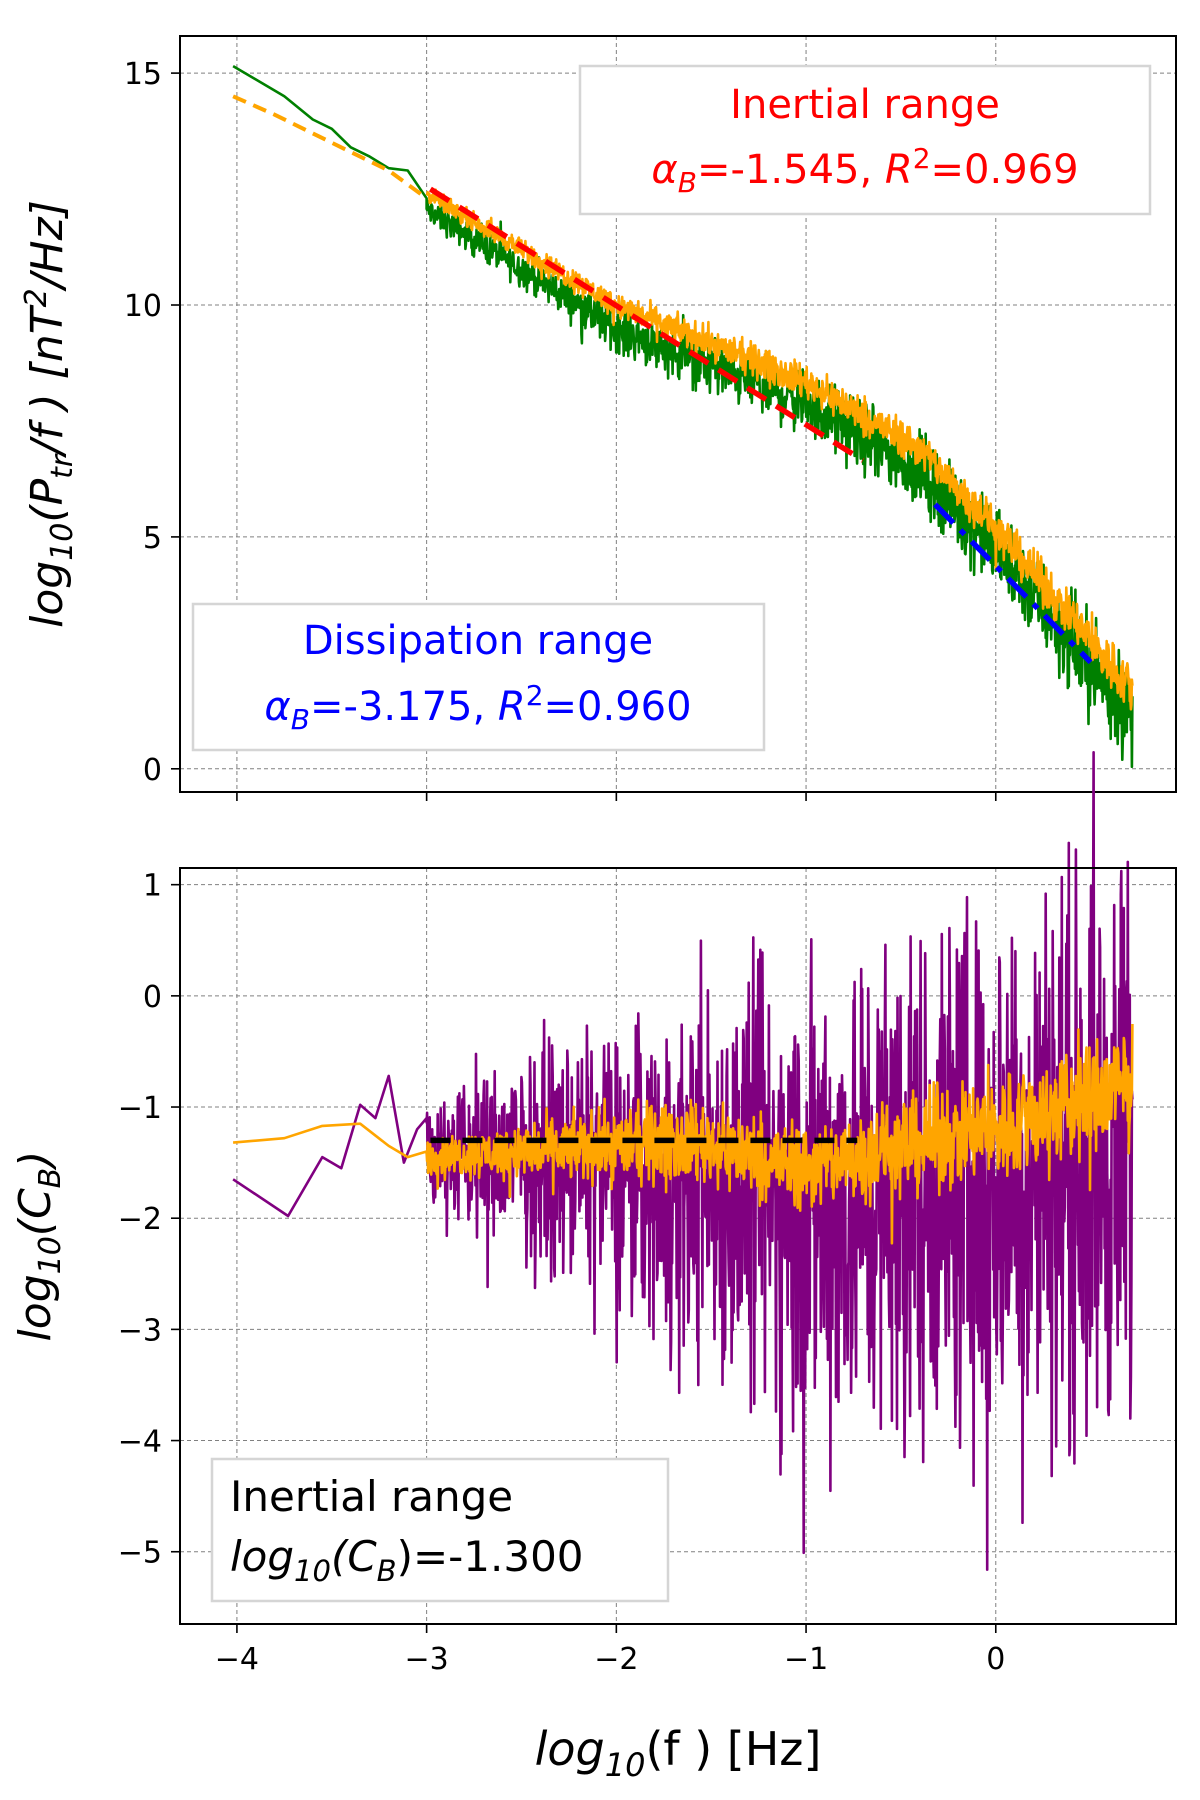 The height and width of the screenshot is (1800, 1200). Describe the element at coordinates (646, 324) in the screenshot. I see `top-inertial-fit-line` at that location.